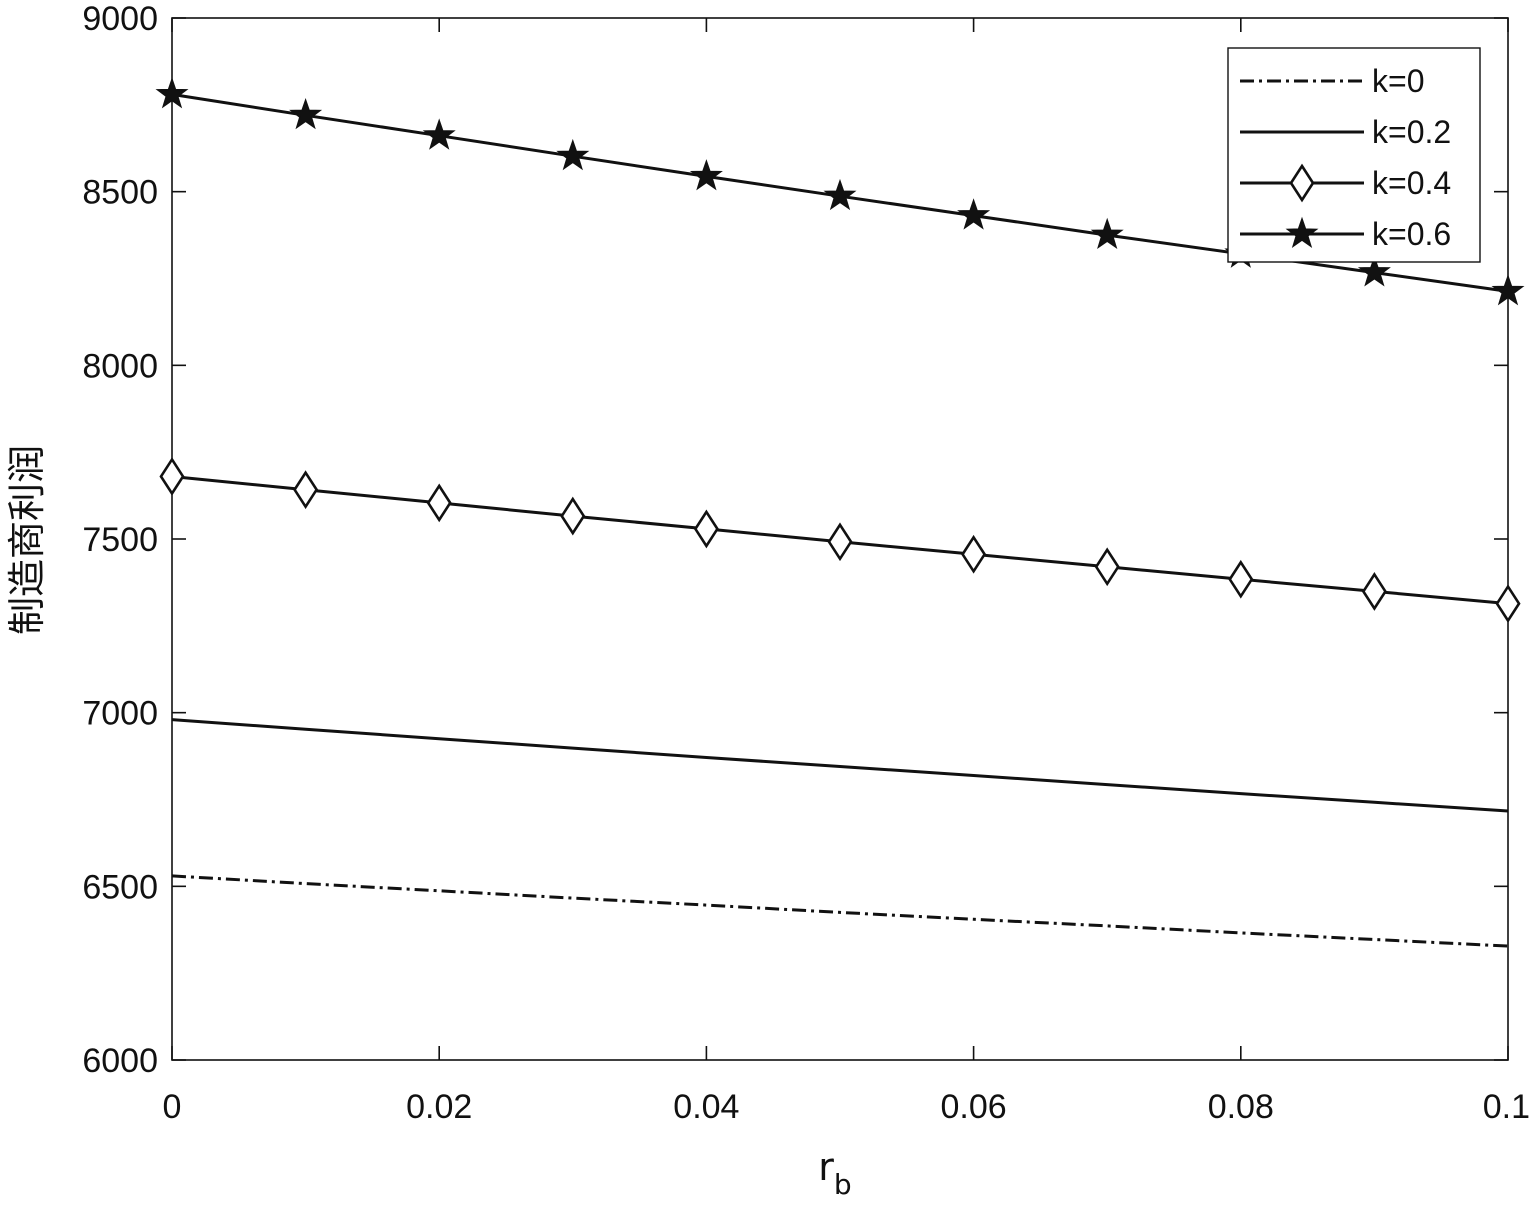  Describe the element at coordinates (1302, 183) in the screenshot. I see `legend-marker-diamond` at that location.